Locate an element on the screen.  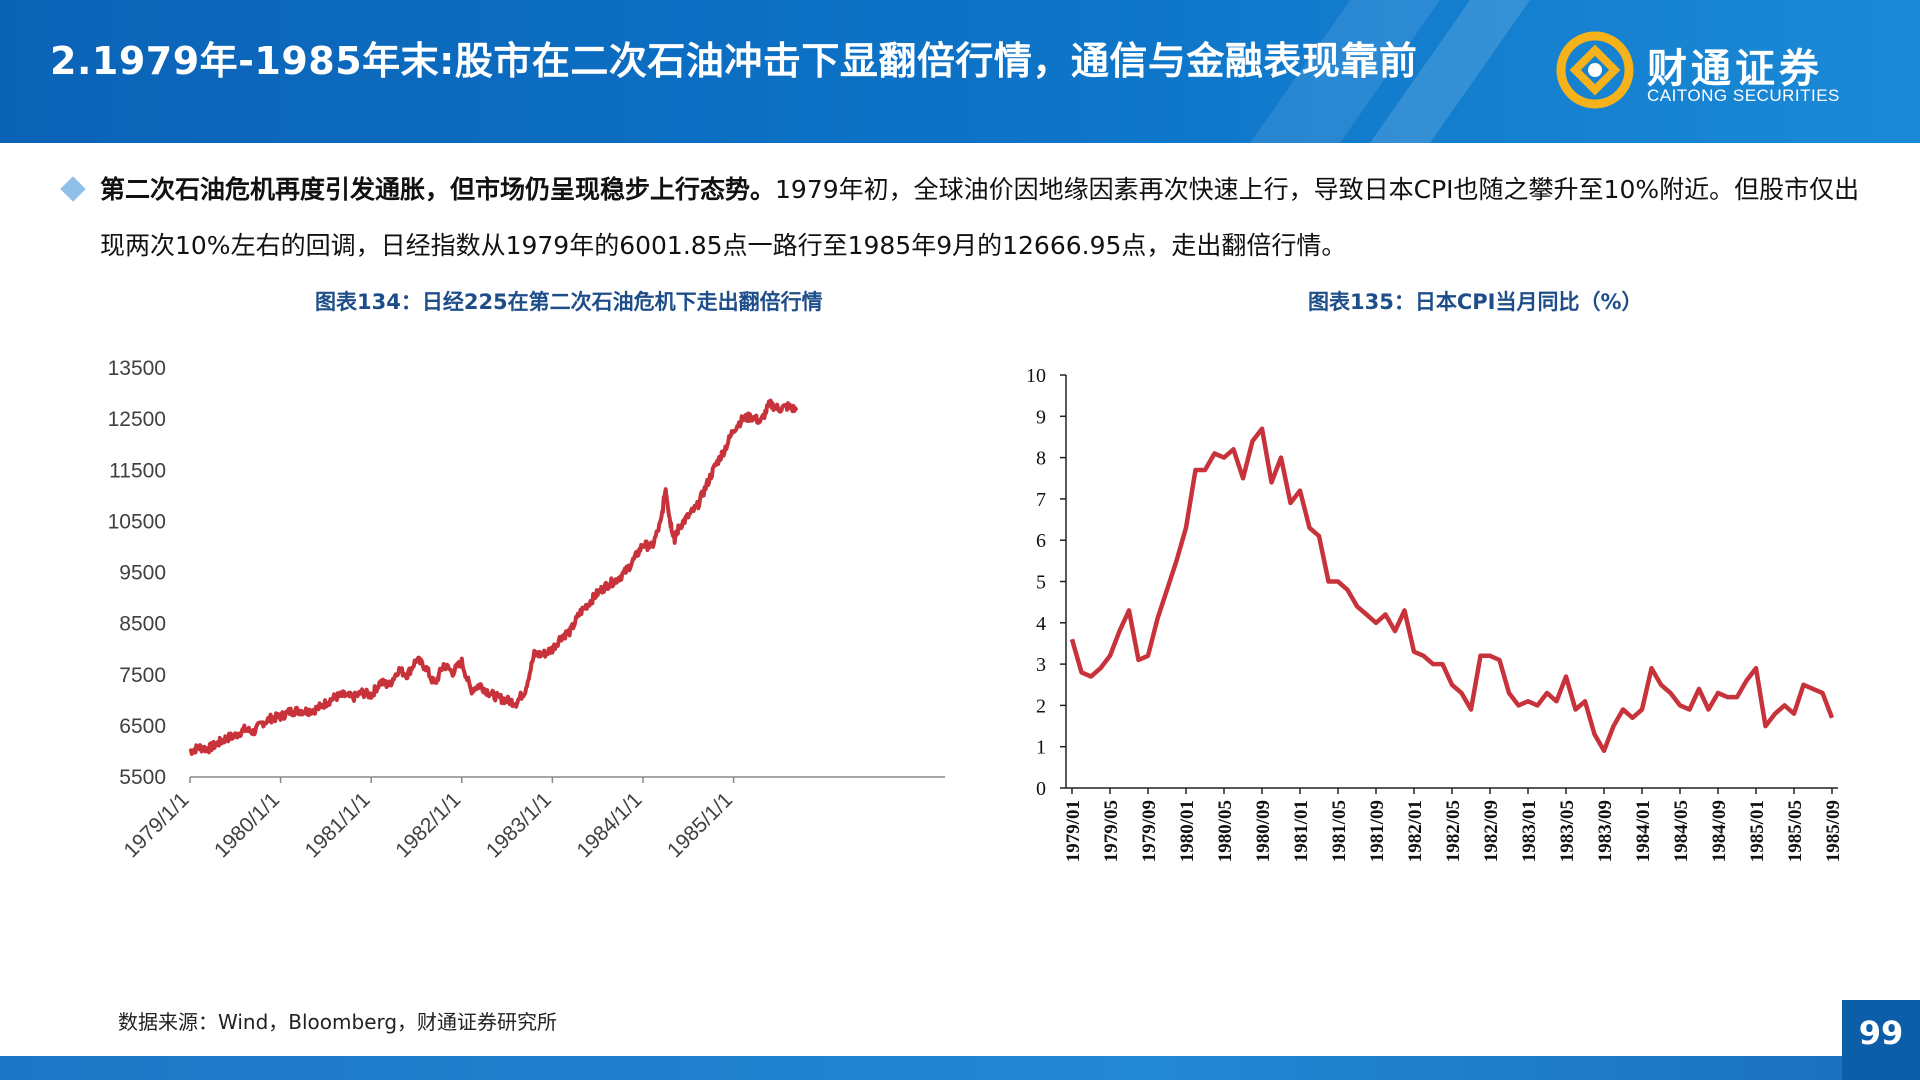
diamond-bullet-icon is located at coordinates (73, 189).